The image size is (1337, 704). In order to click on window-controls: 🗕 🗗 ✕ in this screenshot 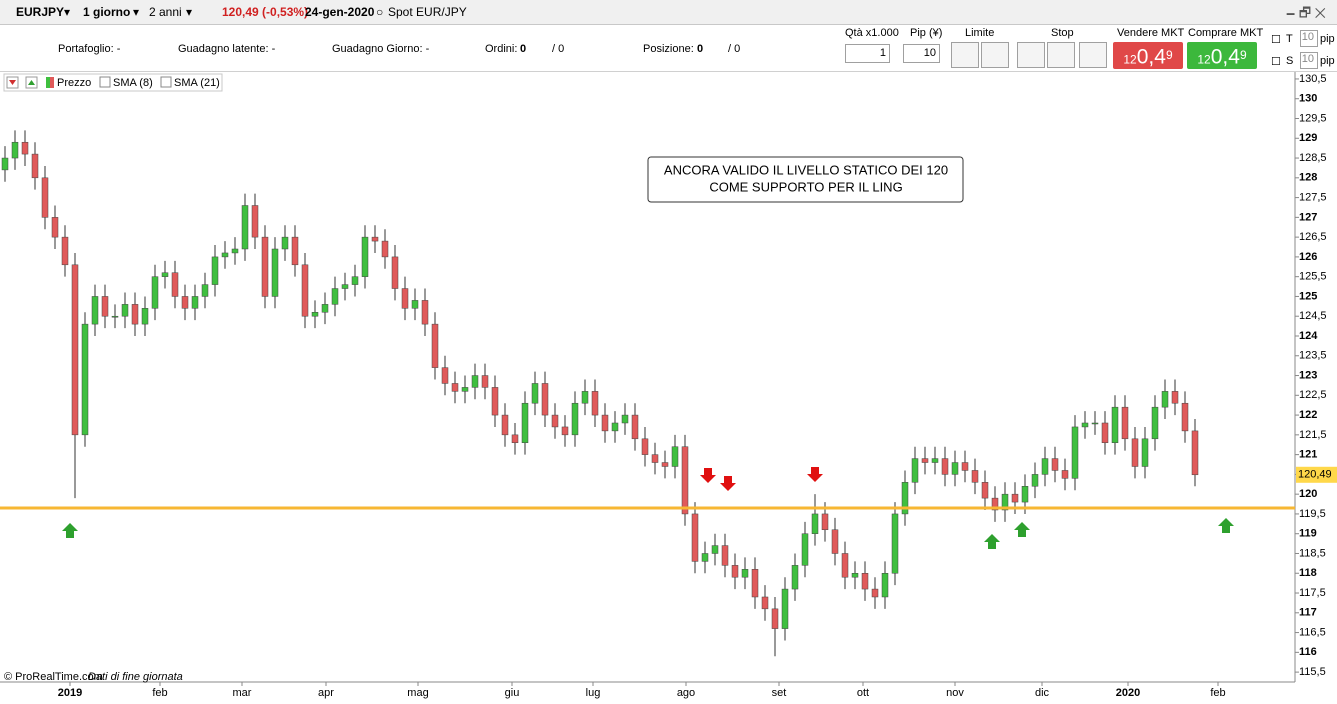, I will do `click(1306, 12)`.